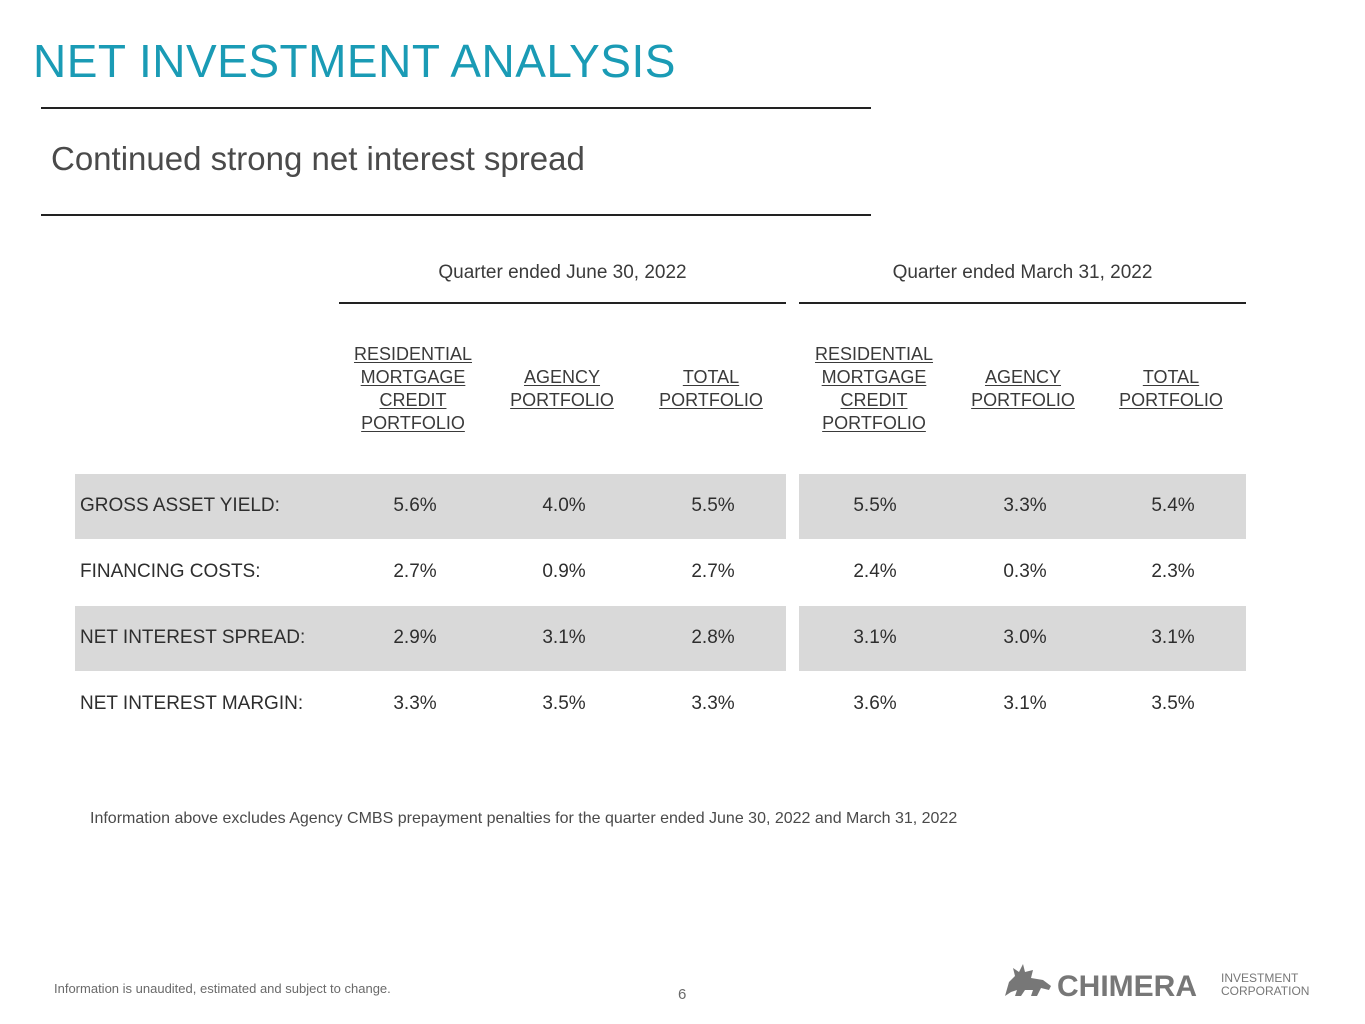 This screenshot has height=1024, width=1365. I want to click on subtitle-divider, so click(456, 215).